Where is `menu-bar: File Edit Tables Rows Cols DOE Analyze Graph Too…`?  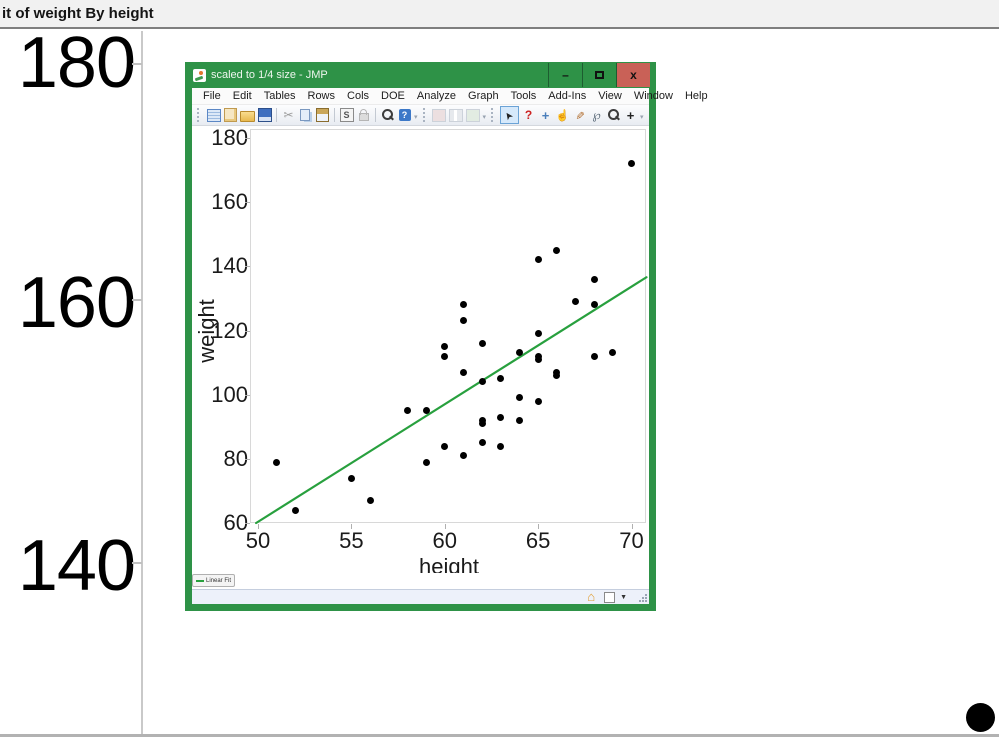 menu-bar: File Edit Tables Rows Cols DOE Analyze Graph Too… is located at coordinates (450, 96).